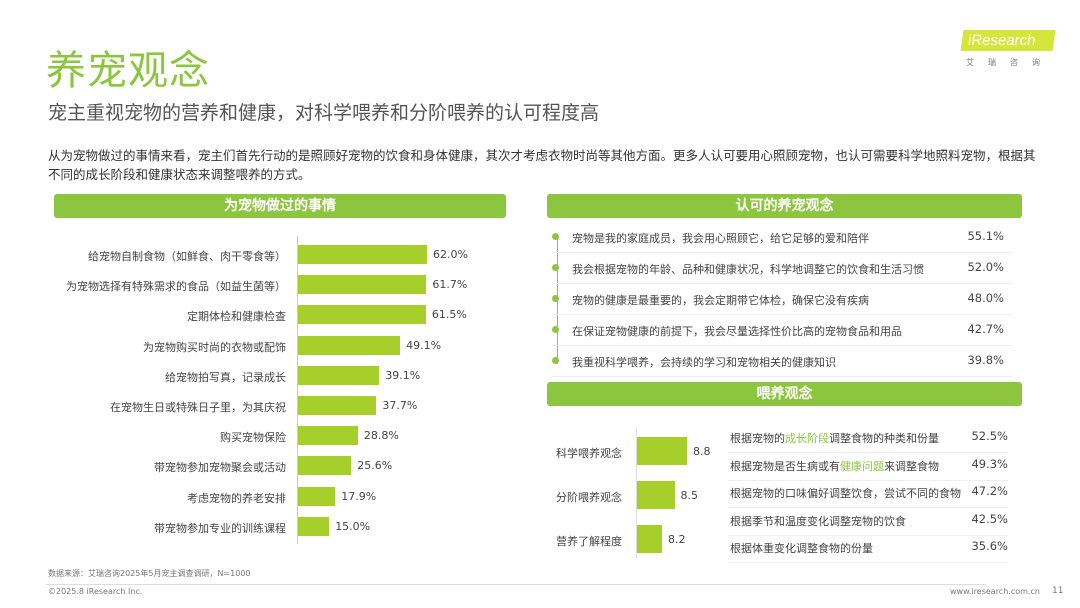 The height and width of the screenshot is (608, 1080). Describe the element at coordinates (702, 451) in the screenshot. I see `bar-value: 8.8` at that location.